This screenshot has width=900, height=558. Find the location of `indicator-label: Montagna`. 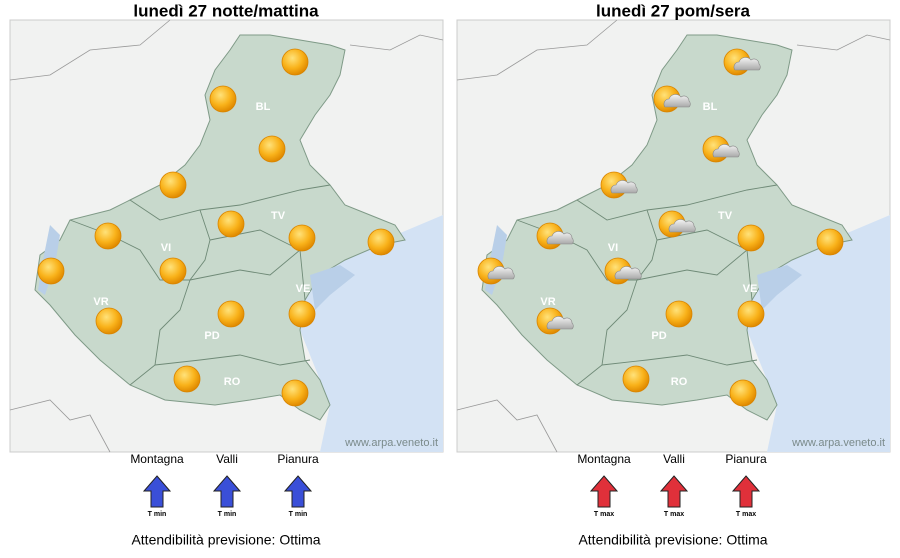

indicator-label: Montagna is located at coordinates (604, 459).